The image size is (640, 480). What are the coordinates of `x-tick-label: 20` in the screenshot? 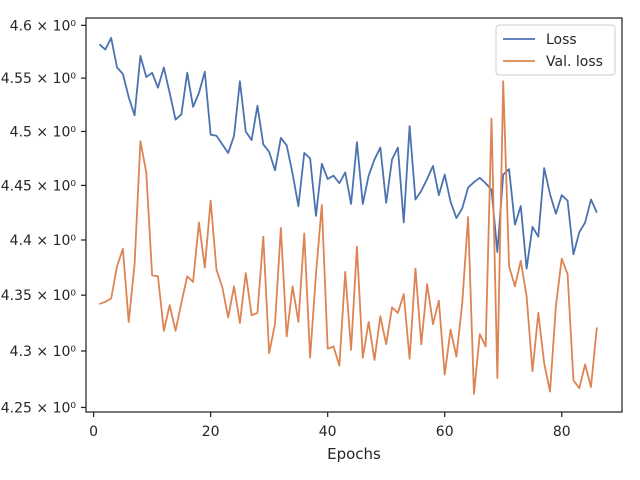 It's located at (211, 432).